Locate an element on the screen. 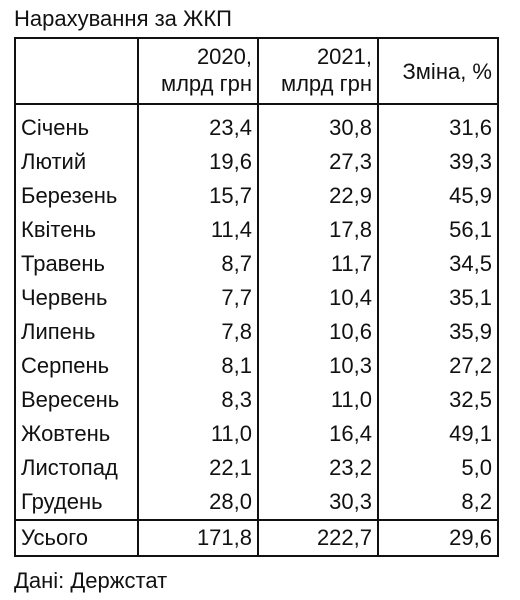  change-cell: 8,2 is located at coordinates (438, 502).